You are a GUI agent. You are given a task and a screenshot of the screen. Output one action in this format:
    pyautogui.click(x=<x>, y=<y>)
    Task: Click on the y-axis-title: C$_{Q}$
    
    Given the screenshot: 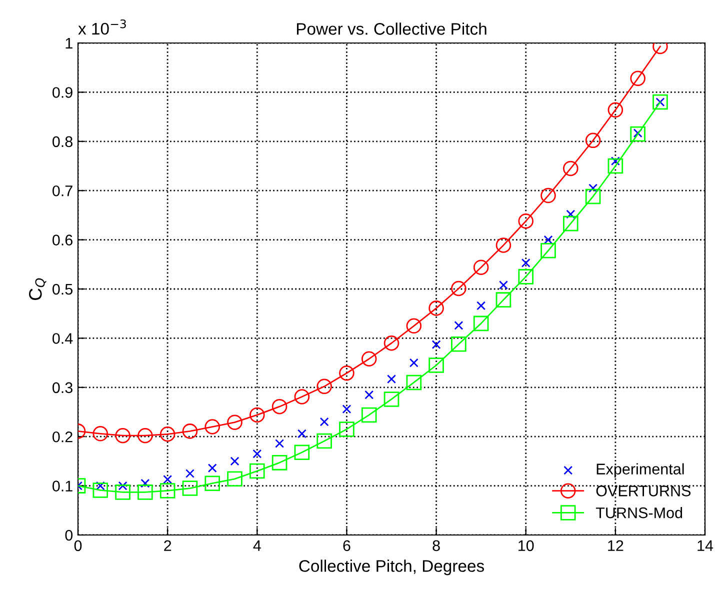 What is the action you would take?
    pyautogui.click(x=37, y=289)
    